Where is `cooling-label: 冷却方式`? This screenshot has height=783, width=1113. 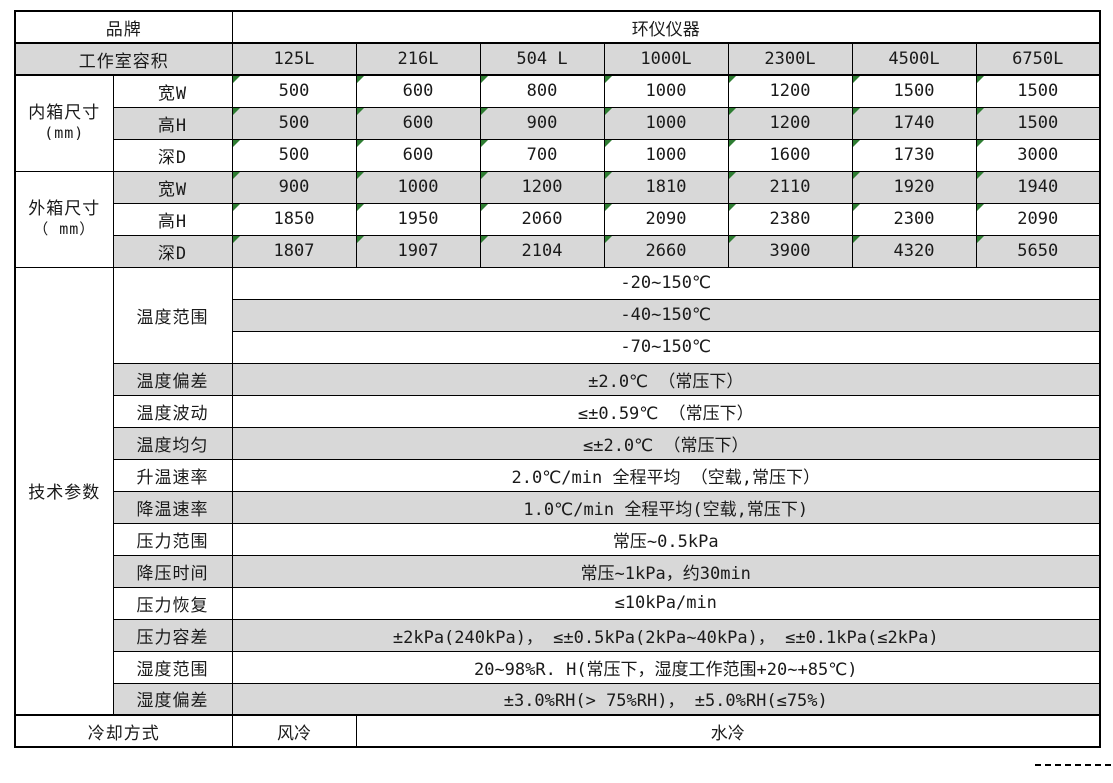 cooling-label: 冷却方式 is located at coordinates (123, 731).